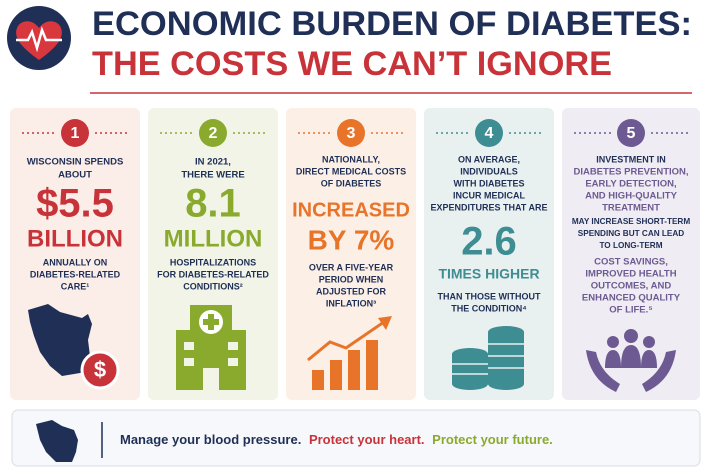  What do you see at coordinates (489, 171) in the screenshot?
I see `card-line: INDIVIDUALS` at bounding box center [489, 171].